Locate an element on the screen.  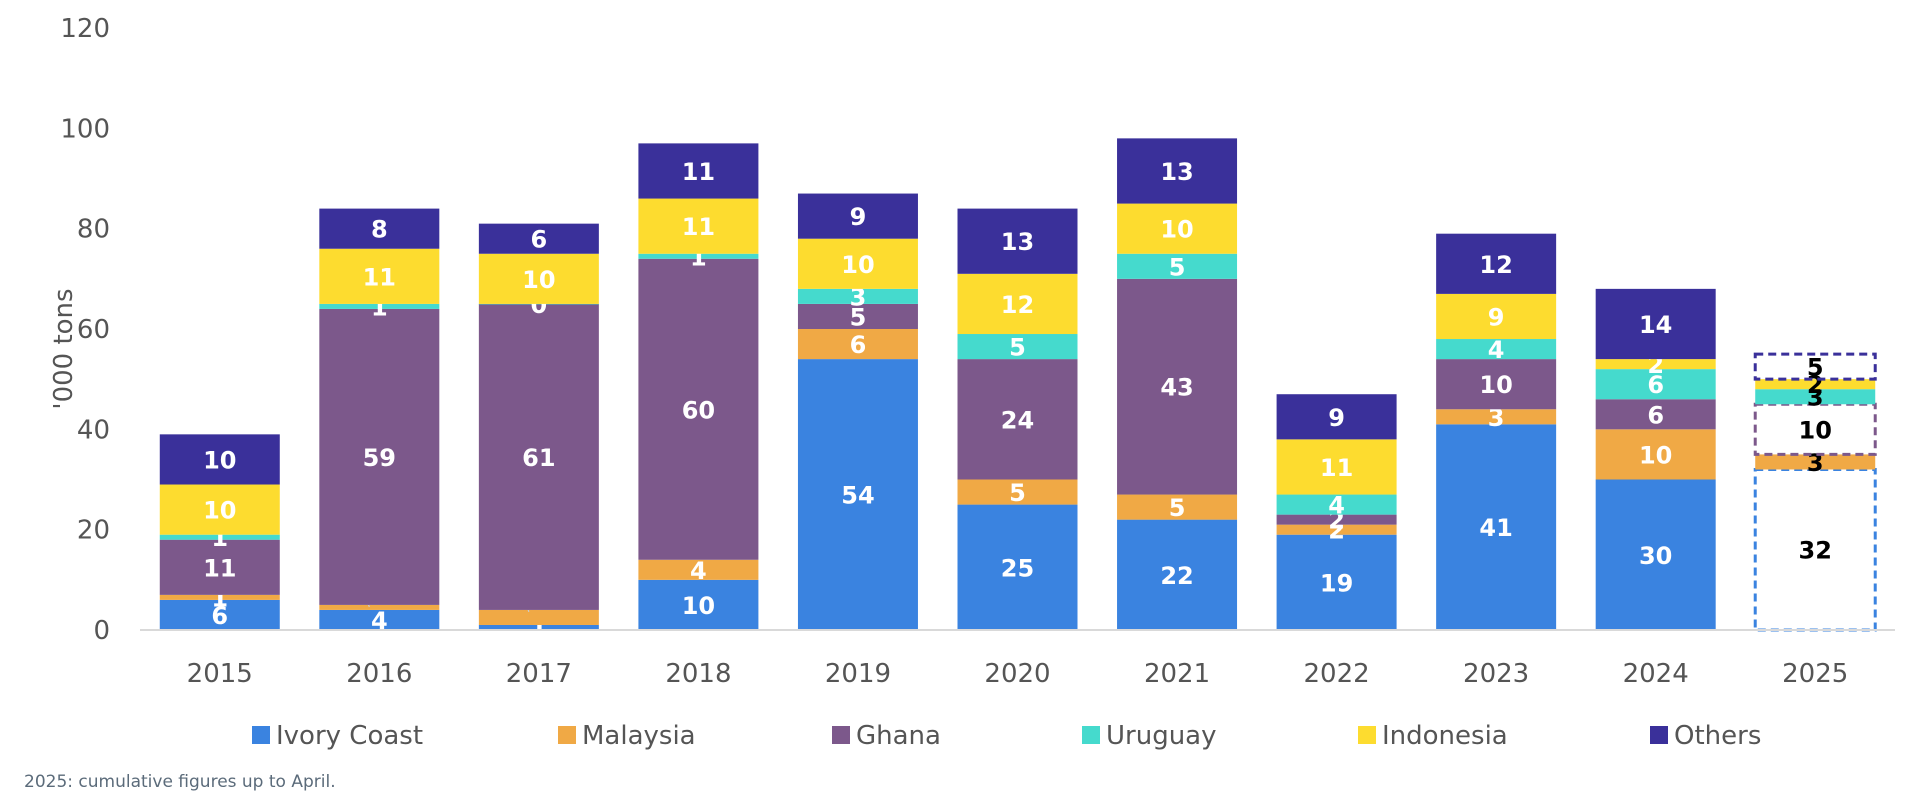
data-label-indonesia-2016: 11 is located at coordinates (379, 277).